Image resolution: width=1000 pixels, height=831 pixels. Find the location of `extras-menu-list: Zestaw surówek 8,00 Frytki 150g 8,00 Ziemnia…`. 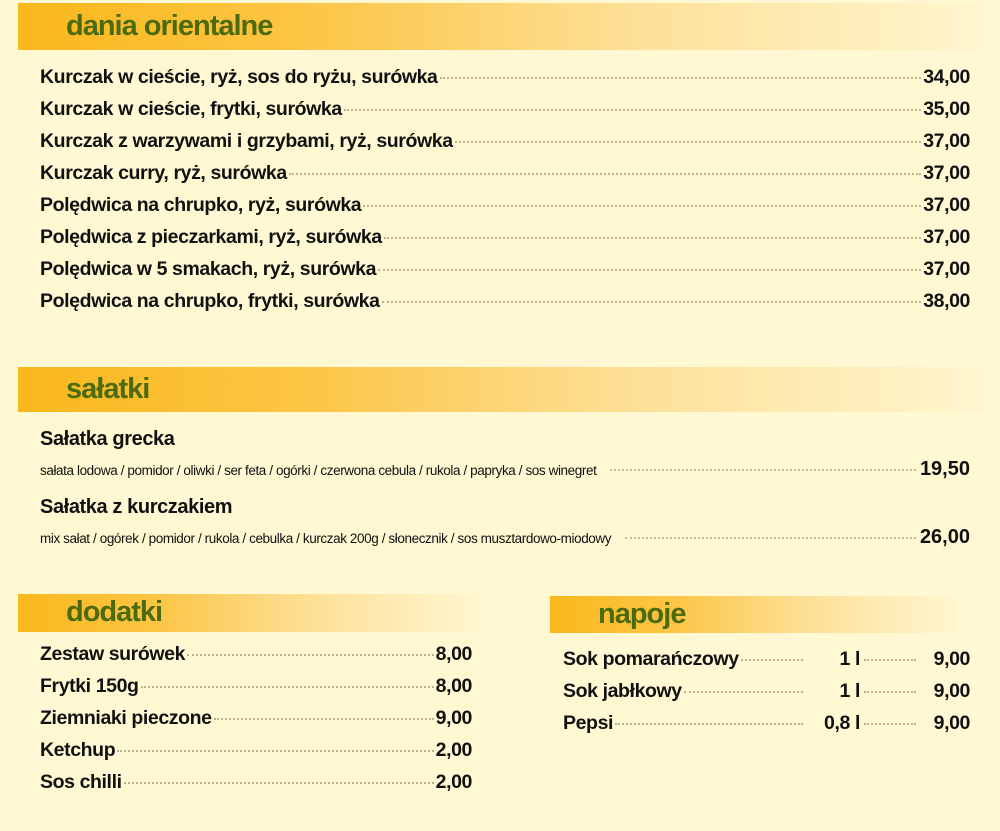

extras-menu-list: Zestaw surówek 8,00 Frytki 150g 8,00 Ziemnia… is located at coordinates (256, 718).